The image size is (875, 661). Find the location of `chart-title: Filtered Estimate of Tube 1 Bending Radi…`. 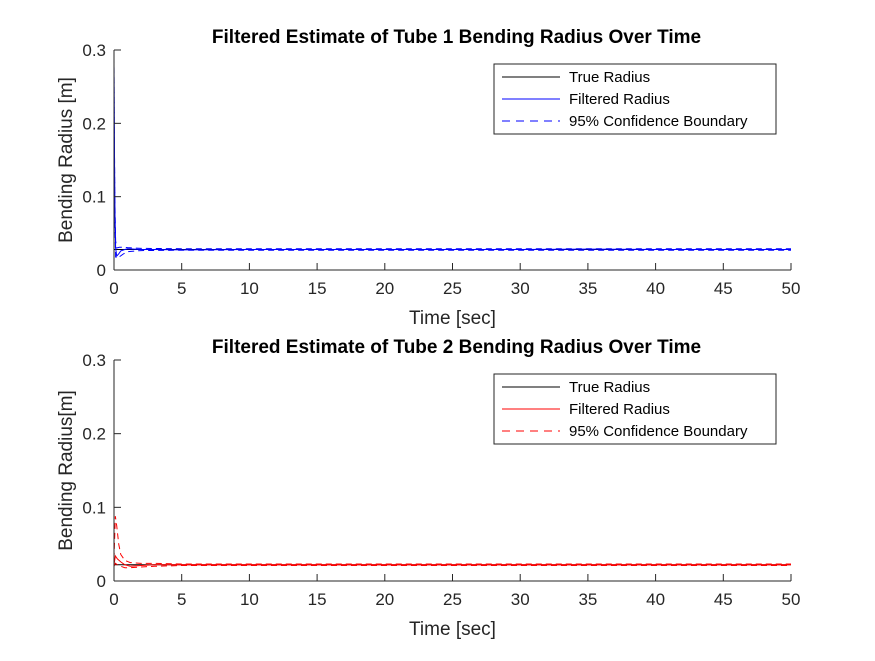

chart-title: Filtered Estimate of Tube 1 Bending Radi… is located at coordinates (456, 37).